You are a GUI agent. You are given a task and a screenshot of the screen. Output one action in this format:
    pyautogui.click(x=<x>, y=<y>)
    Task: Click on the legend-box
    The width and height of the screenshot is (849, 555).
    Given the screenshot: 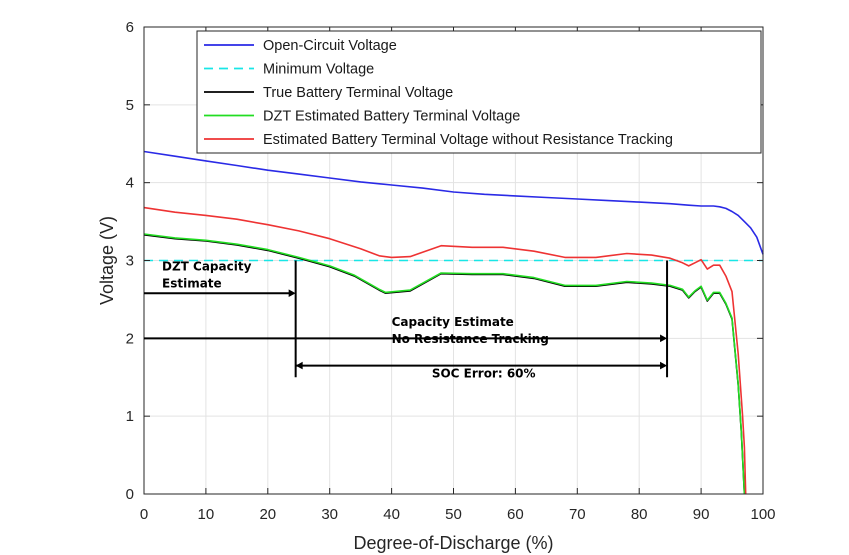 What is the action you would take?
    pyautogui.click(x=479, y=92)
    